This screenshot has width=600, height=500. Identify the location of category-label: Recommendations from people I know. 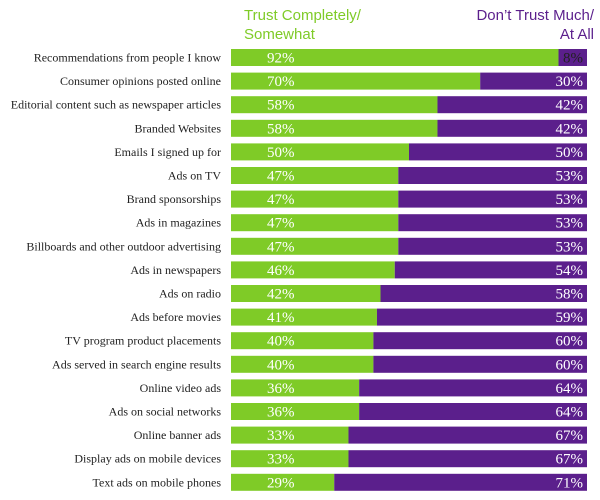
(128, 58).